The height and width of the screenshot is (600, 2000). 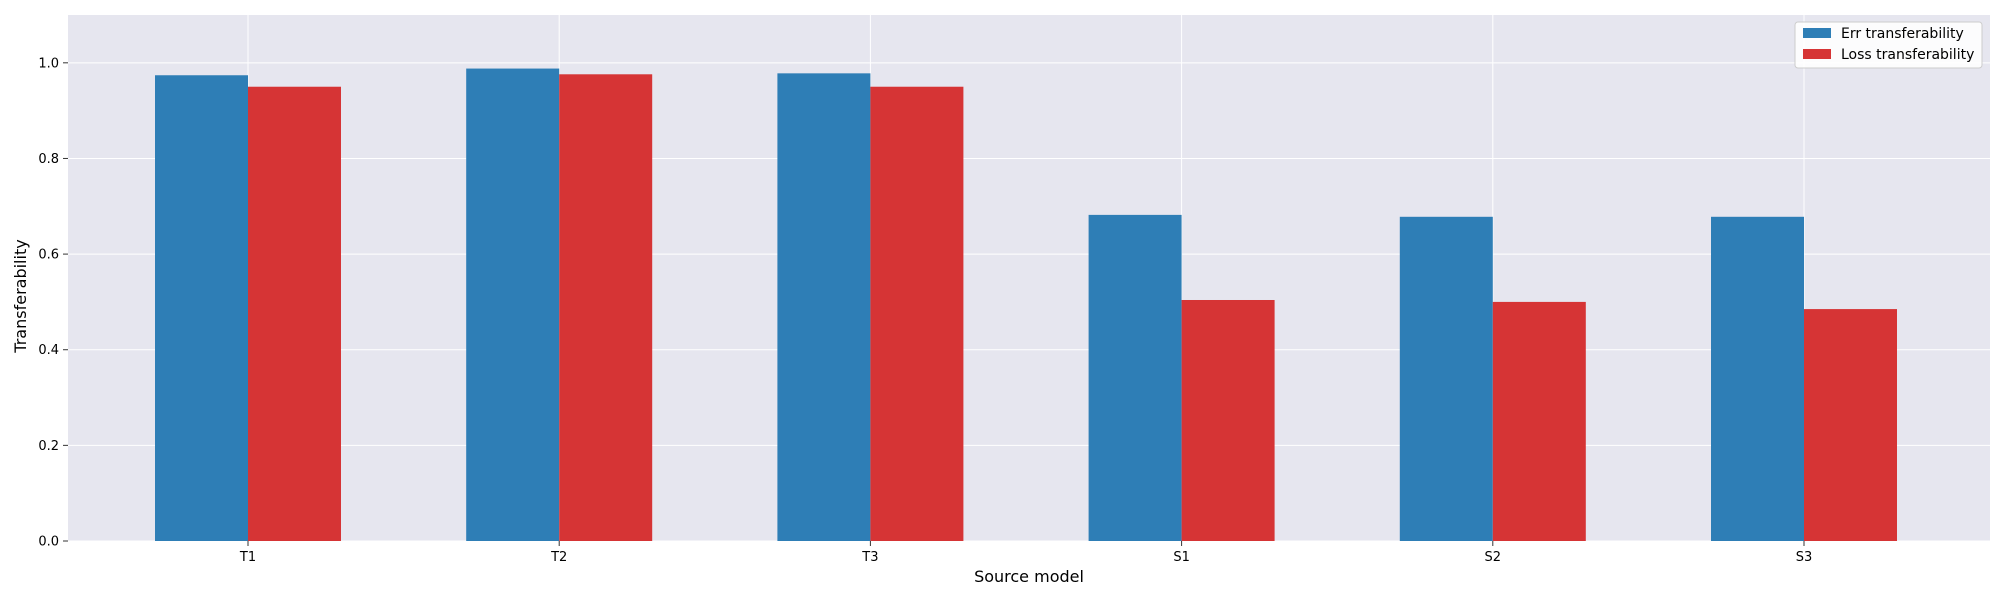 What do you see at coordinates (1228, 420) in the screenshot?
I see `bar-loss-s1` at bounding box center [1228, 420].